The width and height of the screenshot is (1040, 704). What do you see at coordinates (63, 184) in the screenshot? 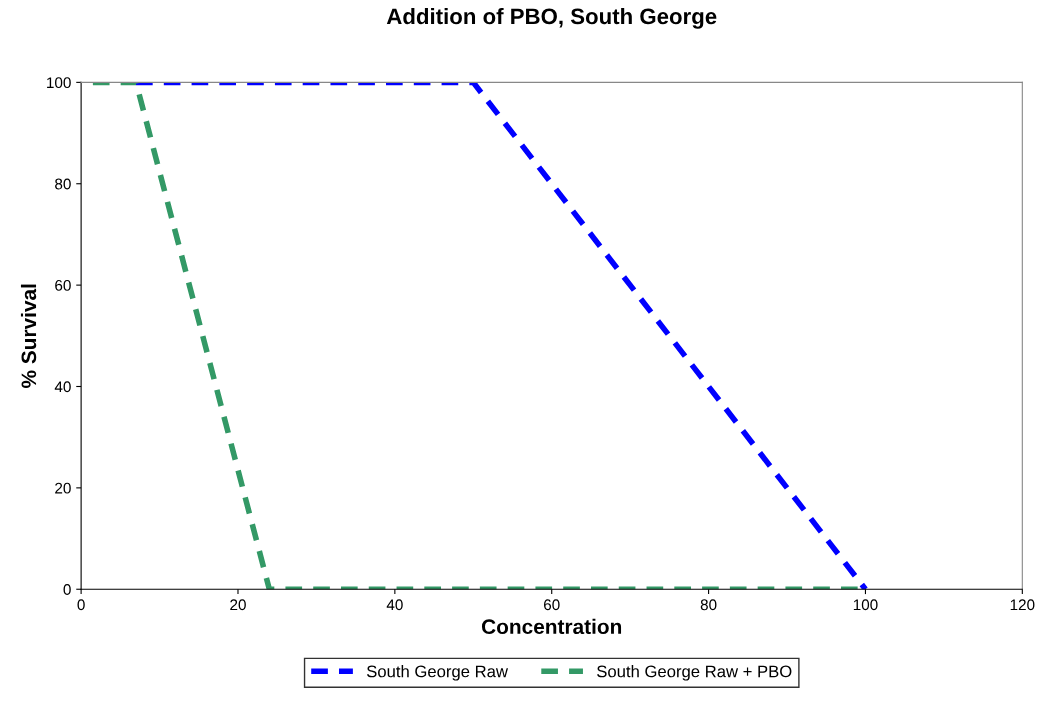
I see `y-tick-label: 80` at bounding box center [63, 184].